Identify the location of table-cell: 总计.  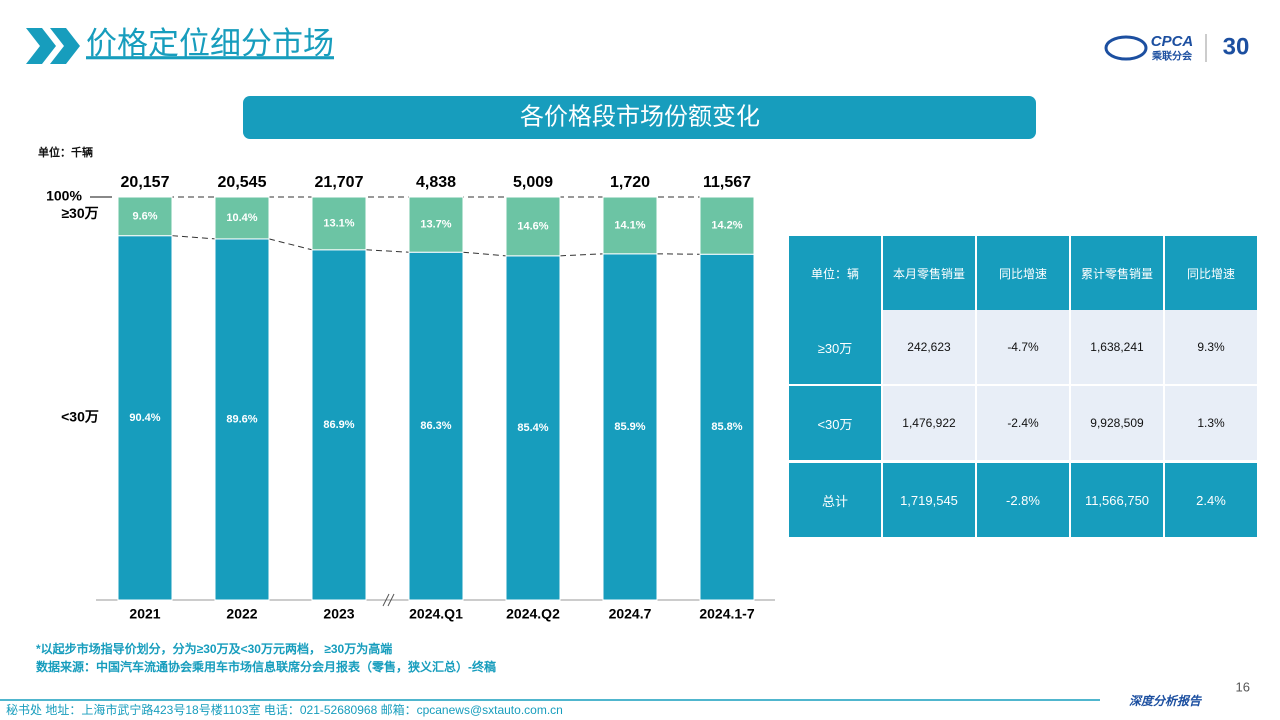
(835, 498).